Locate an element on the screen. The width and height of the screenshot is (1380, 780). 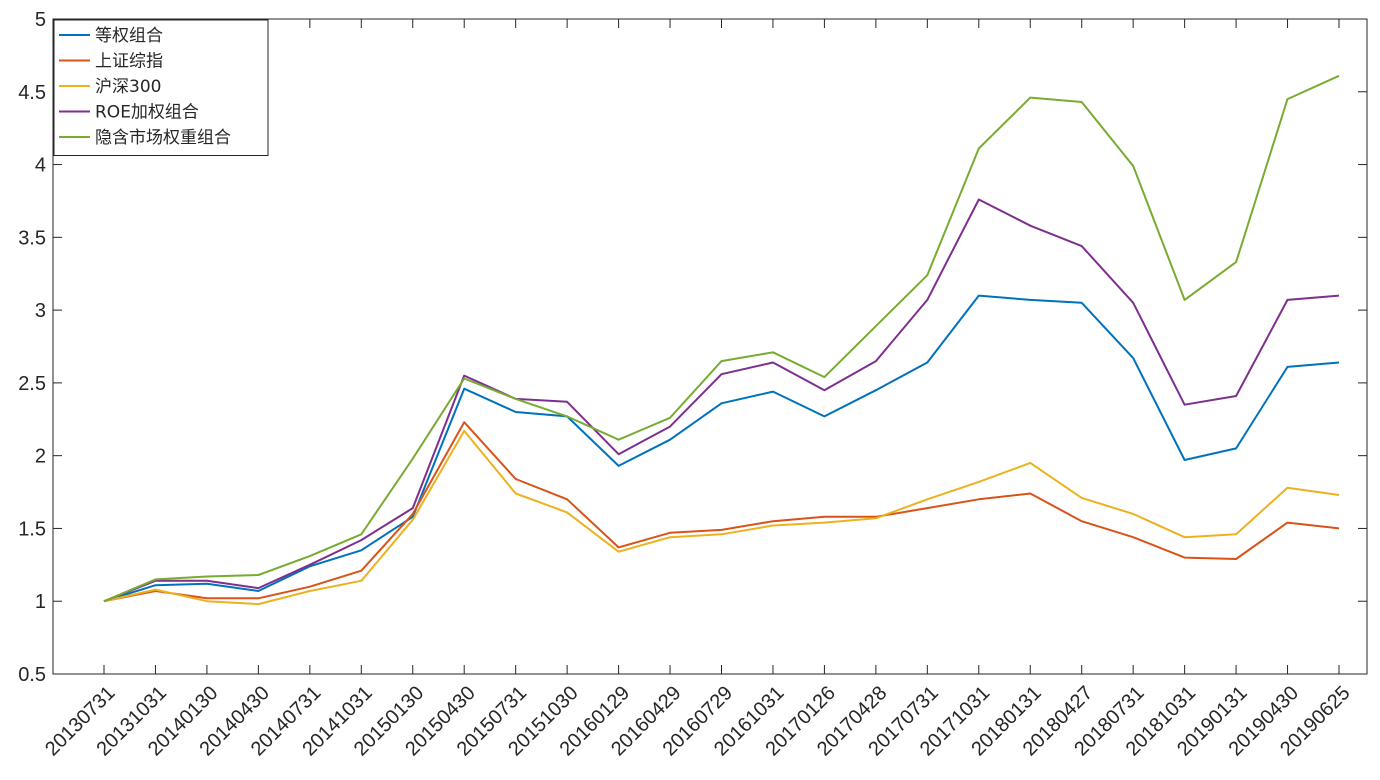
y-tick-label: 4 is located at coordinates (40, 166).